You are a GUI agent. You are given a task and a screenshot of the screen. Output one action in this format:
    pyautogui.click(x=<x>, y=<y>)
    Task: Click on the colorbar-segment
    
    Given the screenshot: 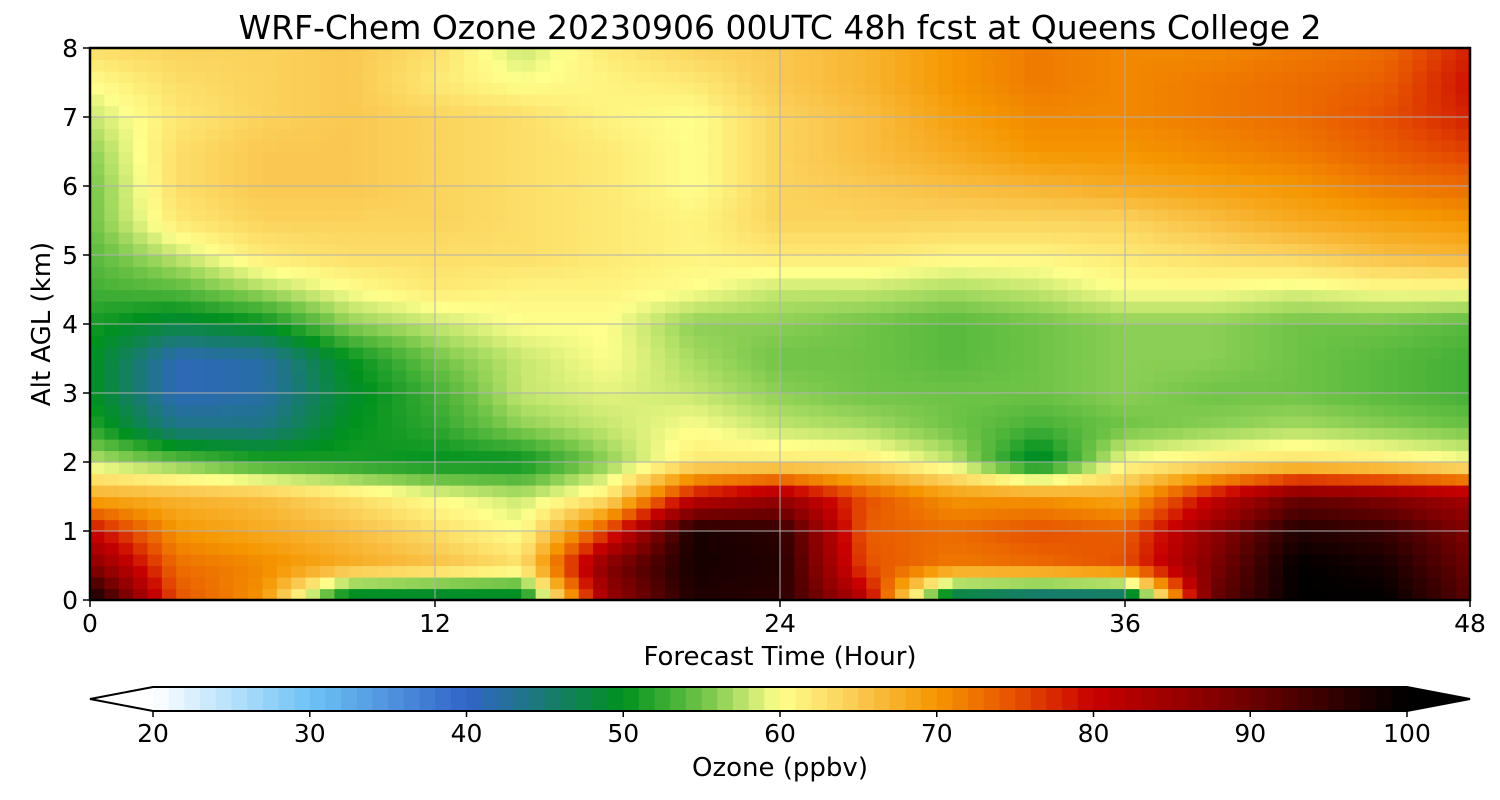 What is the action you would take?
    pyautogui.click(x=615, y=699)
    